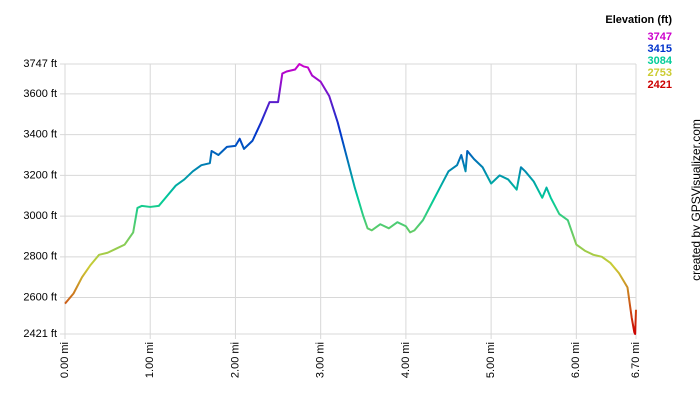  I want to click on y-tick-label: 3000 ft, so click(40, 216).